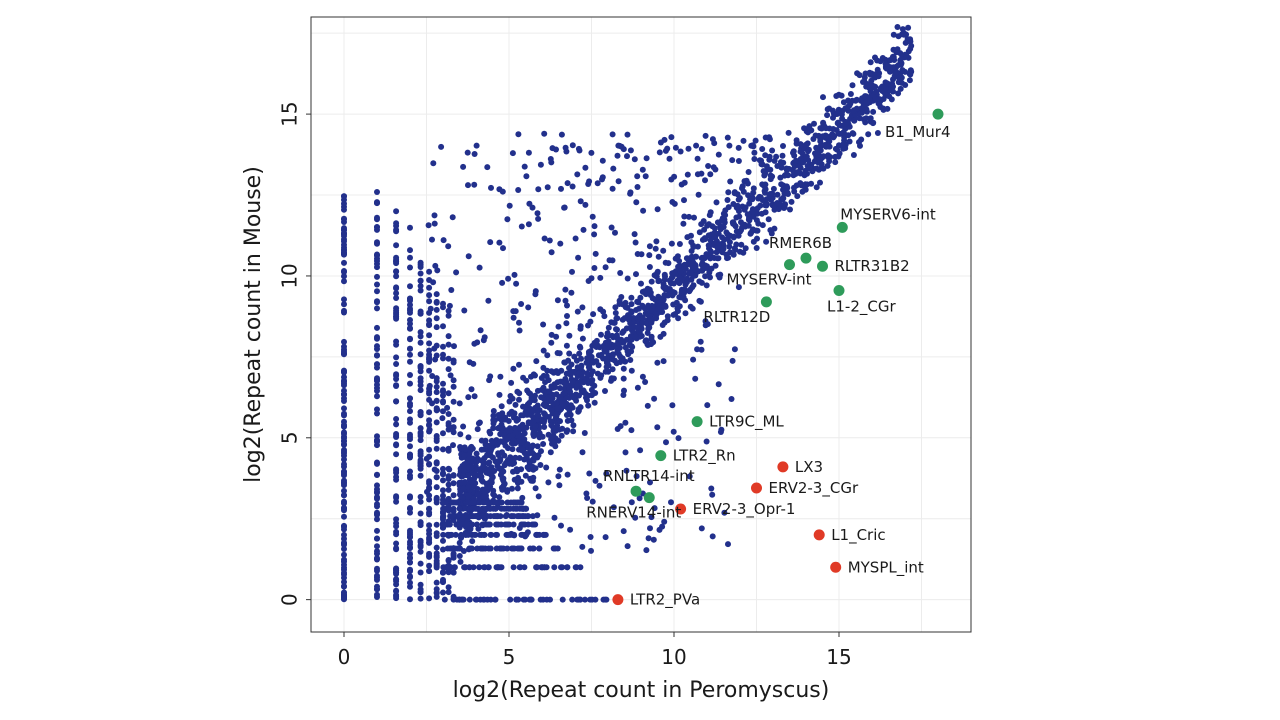  Describe the element at coordinates (697, 422) in the screenshot. I see `highlight-point-ltr9c-ml` at that location.